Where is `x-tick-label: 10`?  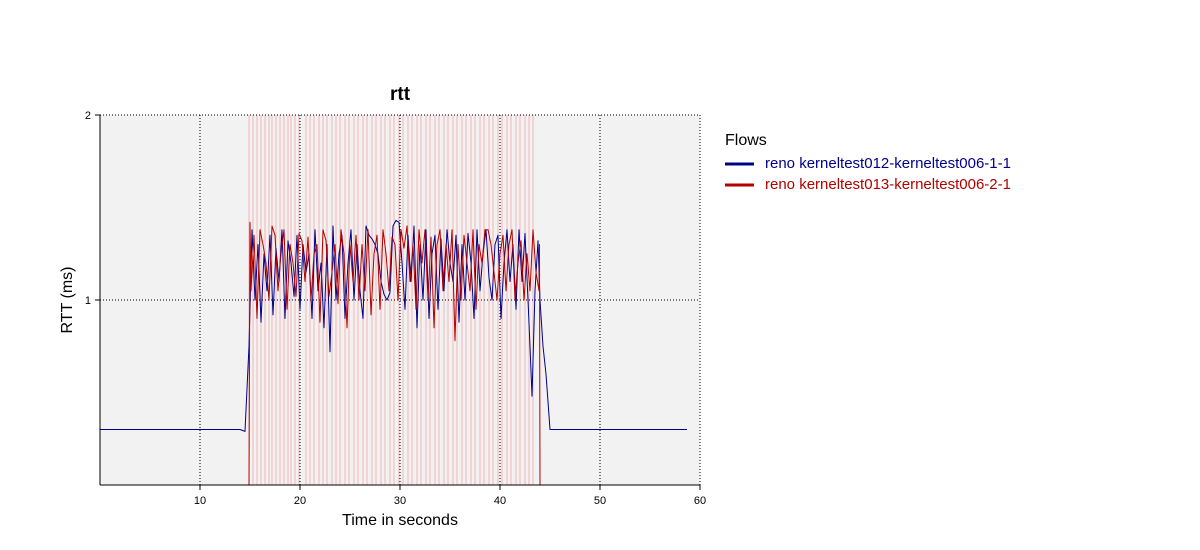
x-tick-label: 10 is located at coordinates (200, 501).